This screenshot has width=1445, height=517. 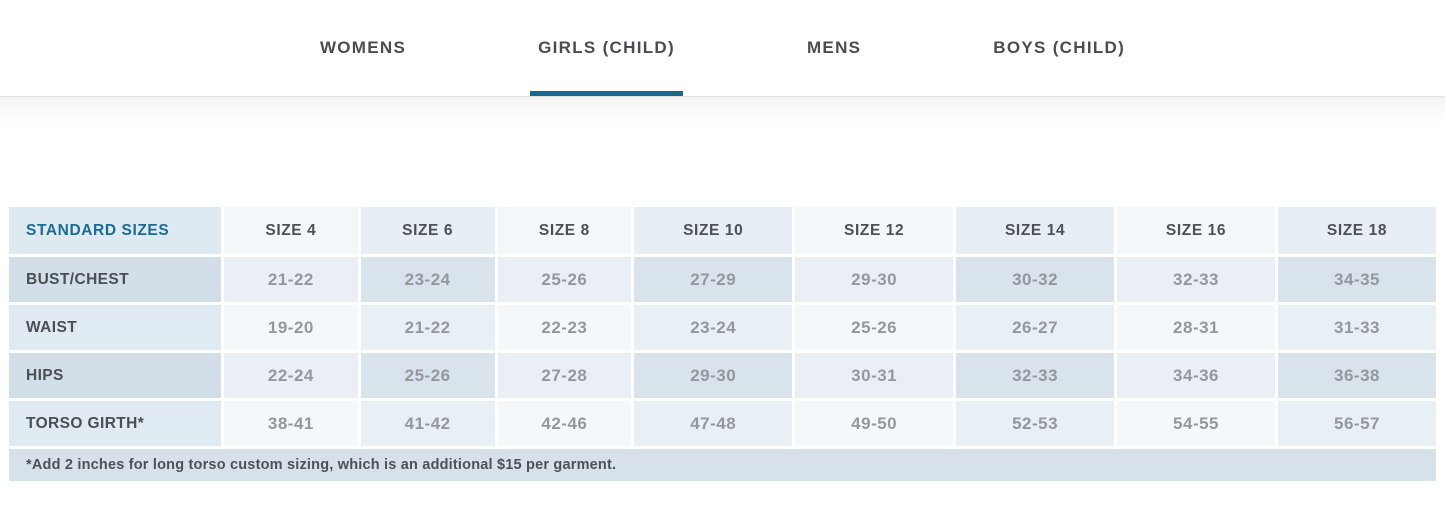 I want to click on cell-waist-size-12: 25-26, so click(x=874, y=327).